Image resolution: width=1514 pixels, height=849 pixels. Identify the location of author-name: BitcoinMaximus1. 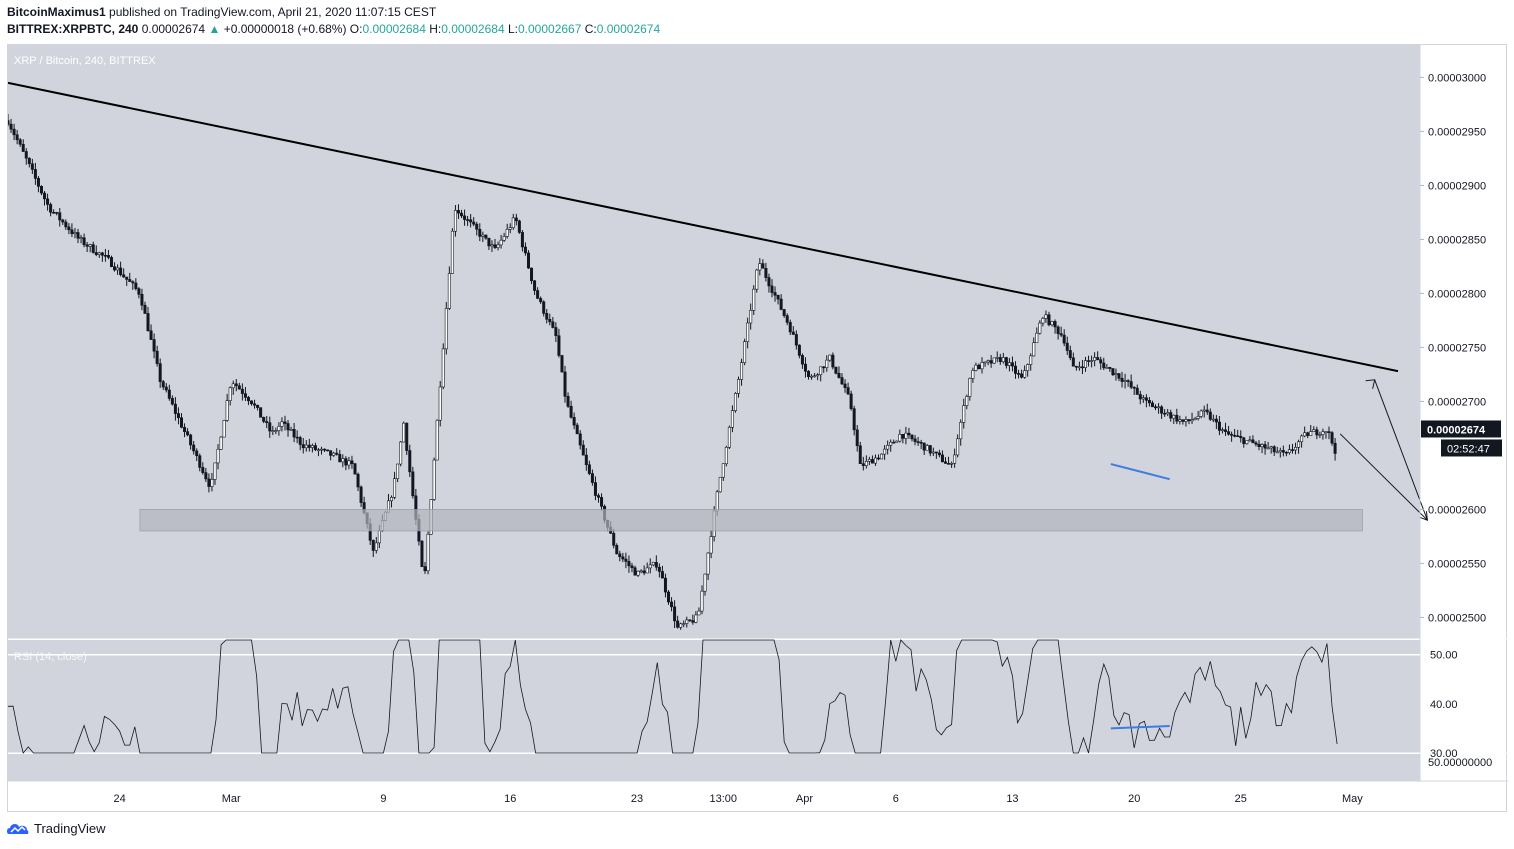
(56, 12).